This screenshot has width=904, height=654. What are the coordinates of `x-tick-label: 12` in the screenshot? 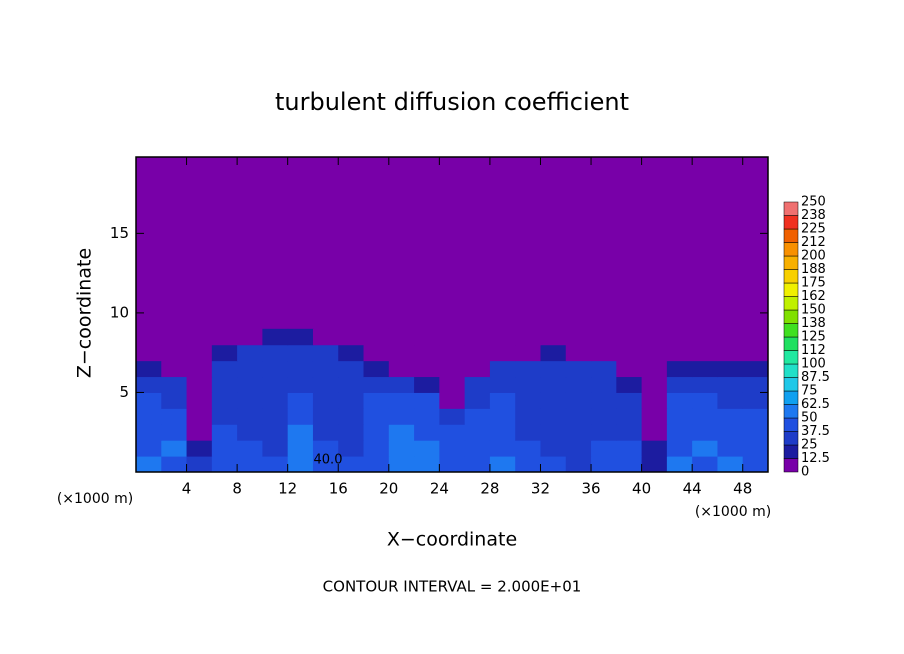 It's located at (287, 489).